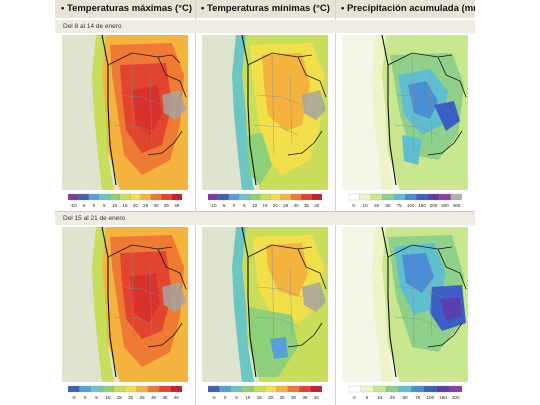 This screenshot has height=405, width=540. I want to click on legend-tmax-week1: -10 -5 0 5 10 15 20 25 30 35 40, so click(125, 200).